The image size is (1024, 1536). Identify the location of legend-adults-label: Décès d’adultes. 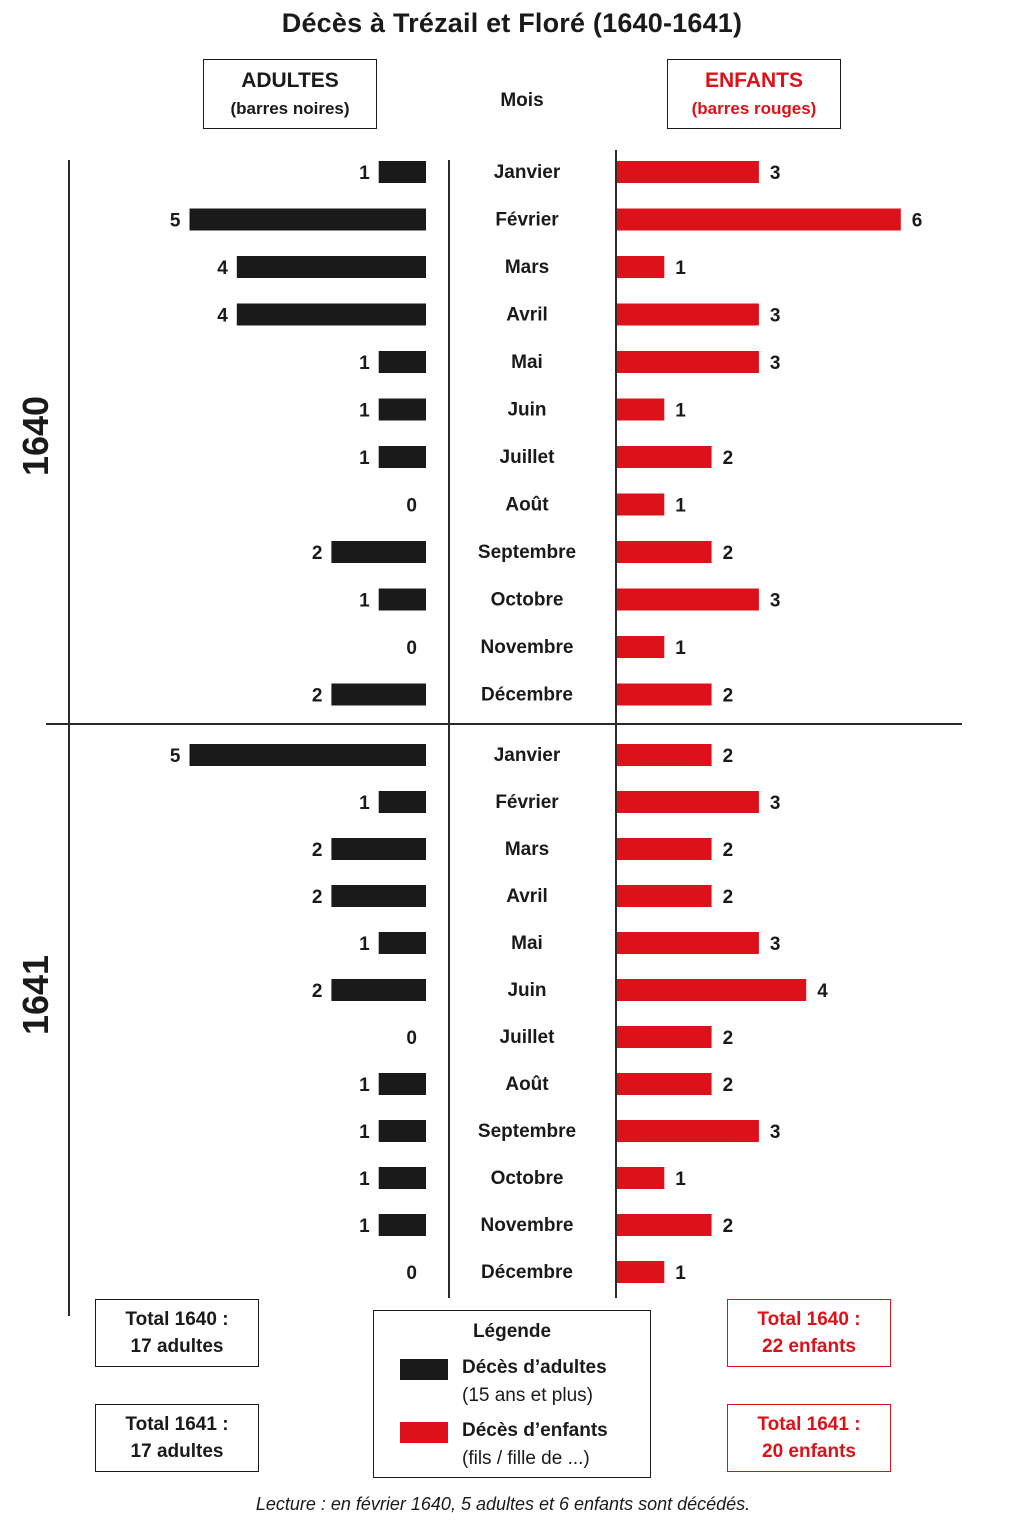
(534, 1367).